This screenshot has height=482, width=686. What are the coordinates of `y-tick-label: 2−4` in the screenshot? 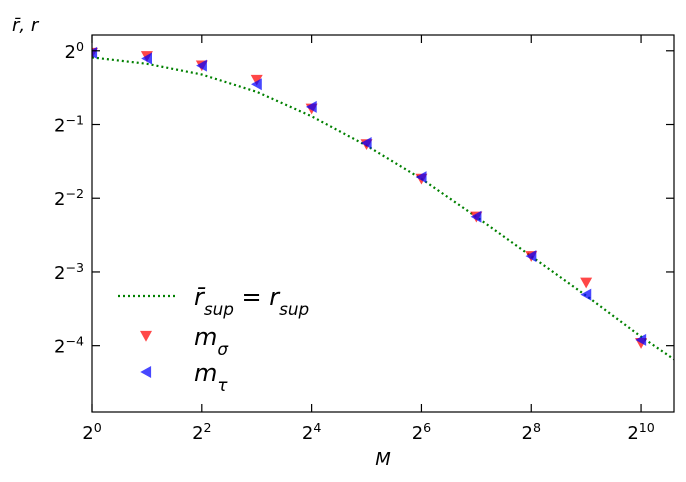 It's located at (69, 345).